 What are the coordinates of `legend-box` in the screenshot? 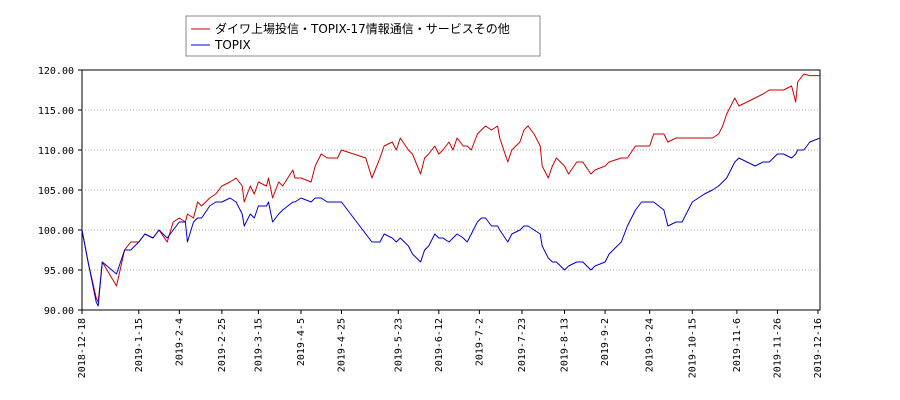 It's located at (363, 36).